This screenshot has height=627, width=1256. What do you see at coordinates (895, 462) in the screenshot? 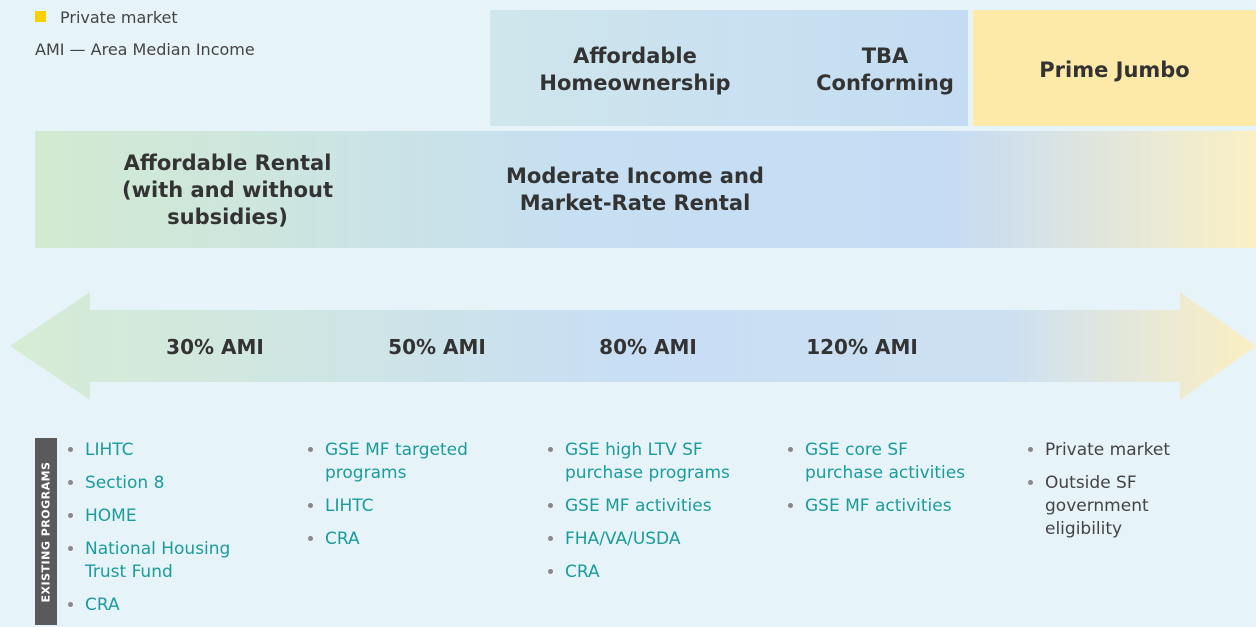
I see `program-item: GSE core SF purchase activities` at bounding box center [895, 462].